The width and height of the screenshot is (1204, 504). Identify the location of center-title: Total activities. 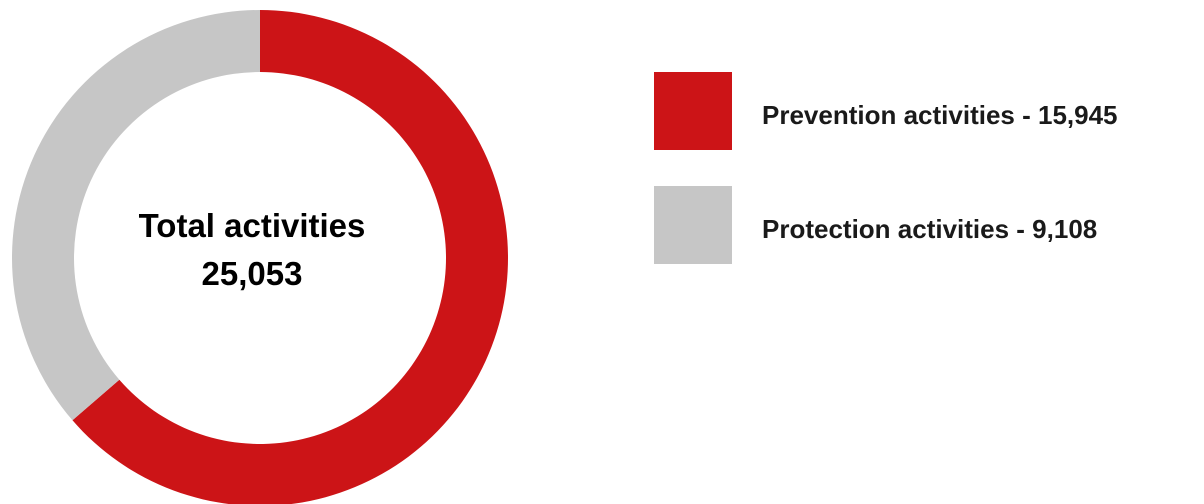
(252, 225).